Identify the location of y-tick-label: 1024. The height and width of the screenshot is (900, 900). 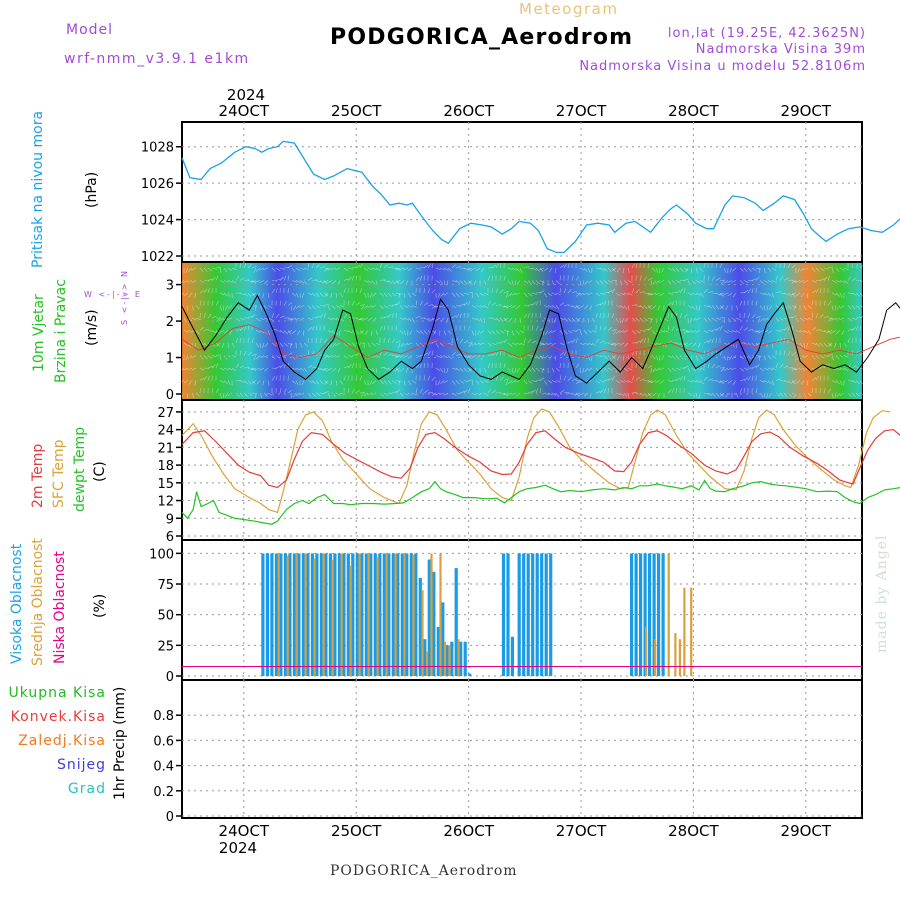
(157, 221).